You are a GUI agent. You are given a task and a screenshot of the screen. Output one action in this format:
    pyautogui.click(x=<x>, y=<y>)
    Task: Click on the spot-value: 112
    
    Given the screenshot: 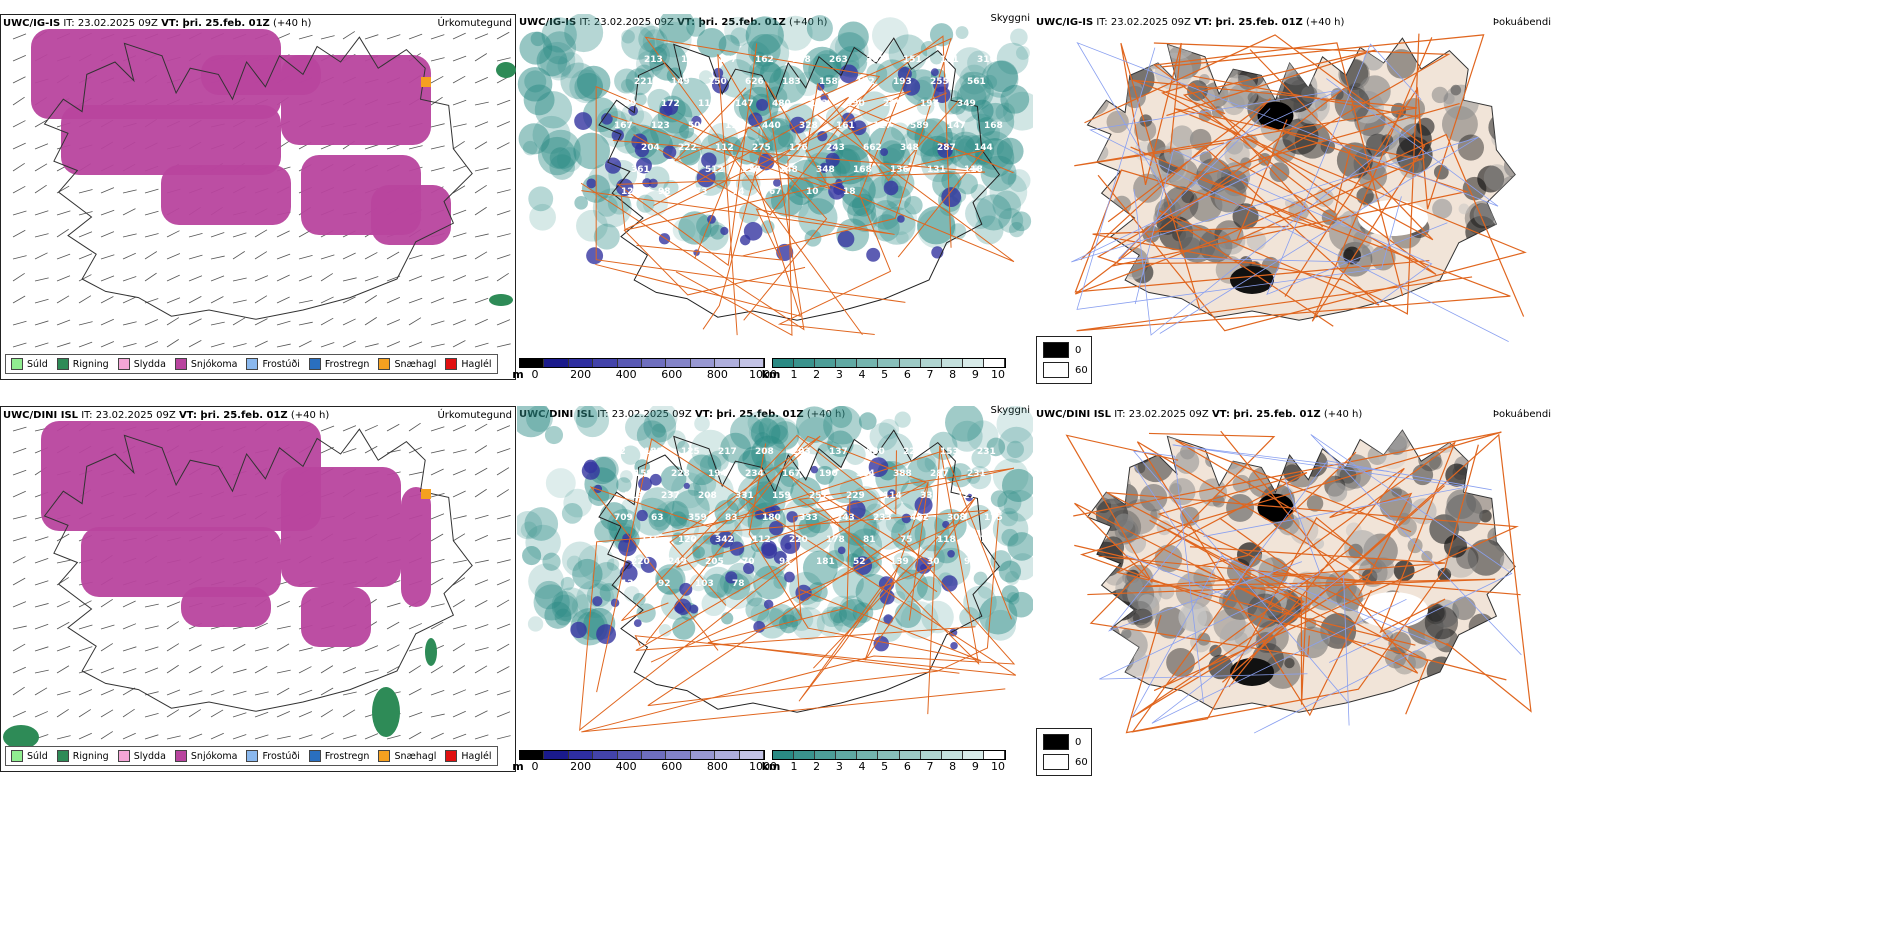 What is the action you would take?
    pyautogui.click(x=761, y=540)
    